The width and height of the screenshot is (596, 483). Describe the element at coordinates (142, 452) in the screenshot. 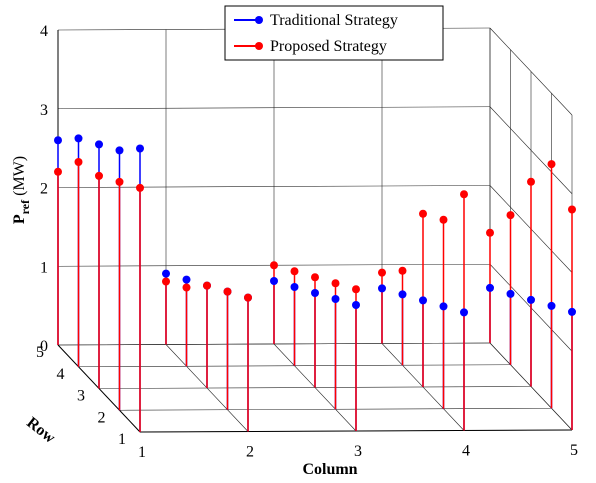

I see `x-tick-label: 1` at that location.